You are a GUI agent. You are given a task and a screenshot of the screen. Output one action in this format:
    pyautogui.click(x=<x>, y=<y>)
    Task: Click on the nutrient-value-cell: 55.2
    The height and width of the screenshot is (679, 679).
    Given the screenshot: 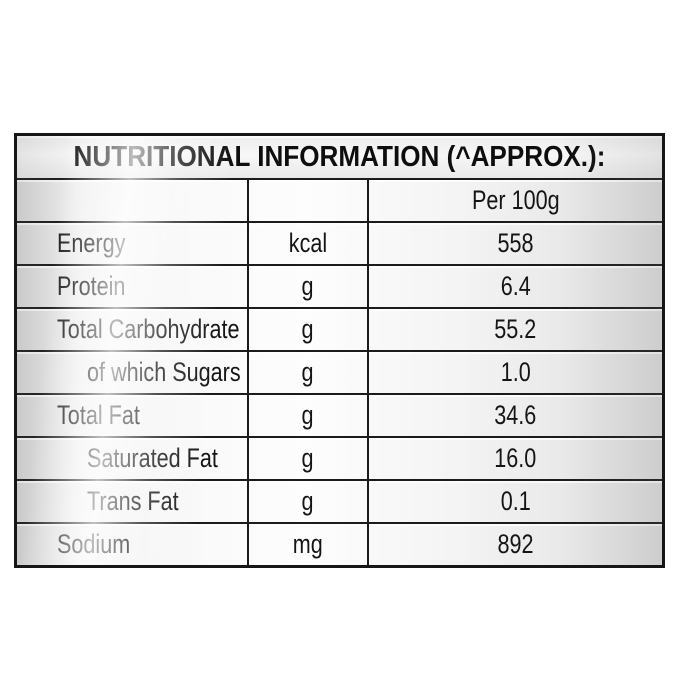 What is the action you would take?
    pyautogui.click(x=514, y=329)
    